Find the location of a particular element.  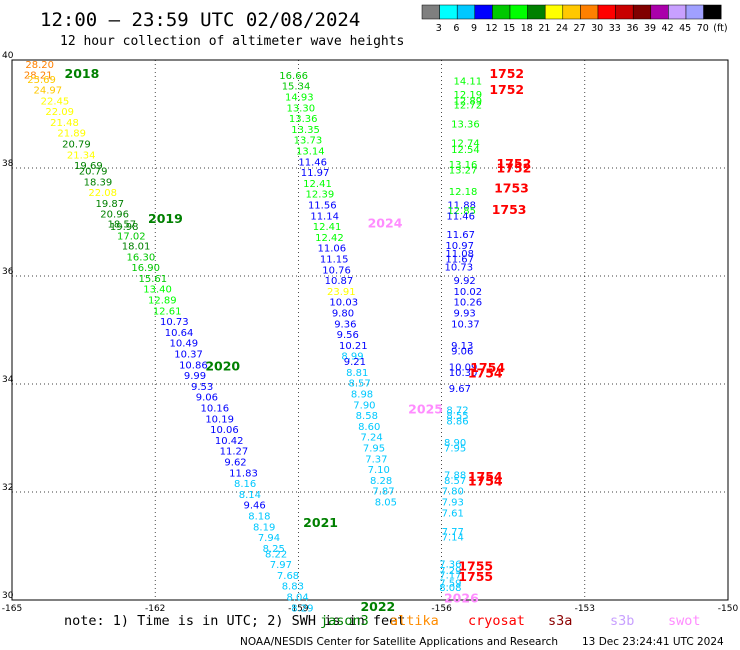

wave-height-value: 10.49 is located at coordinates (184, 344).